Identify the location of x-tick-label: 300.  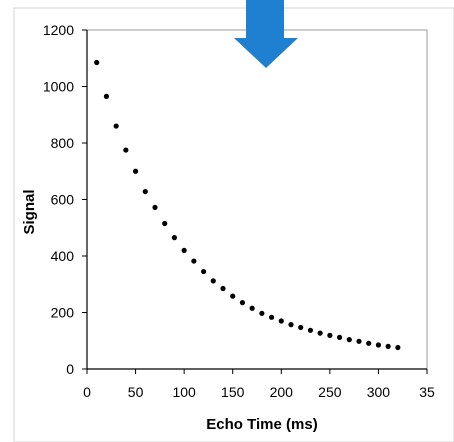
(379, 392).